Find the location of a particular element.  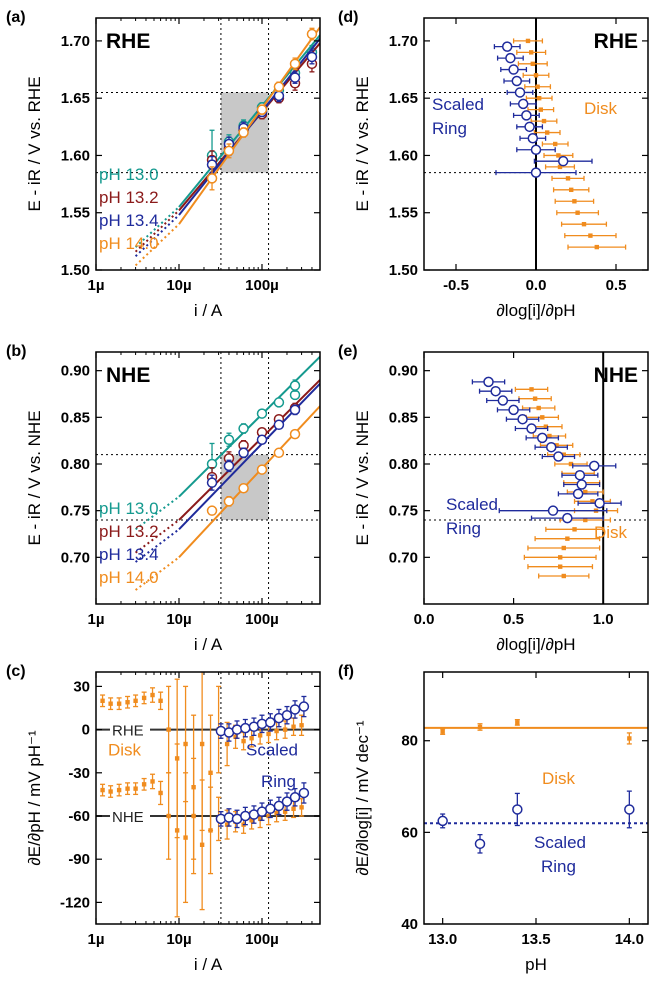

annotation-label: Scaled is located at coordinates (472, 504).